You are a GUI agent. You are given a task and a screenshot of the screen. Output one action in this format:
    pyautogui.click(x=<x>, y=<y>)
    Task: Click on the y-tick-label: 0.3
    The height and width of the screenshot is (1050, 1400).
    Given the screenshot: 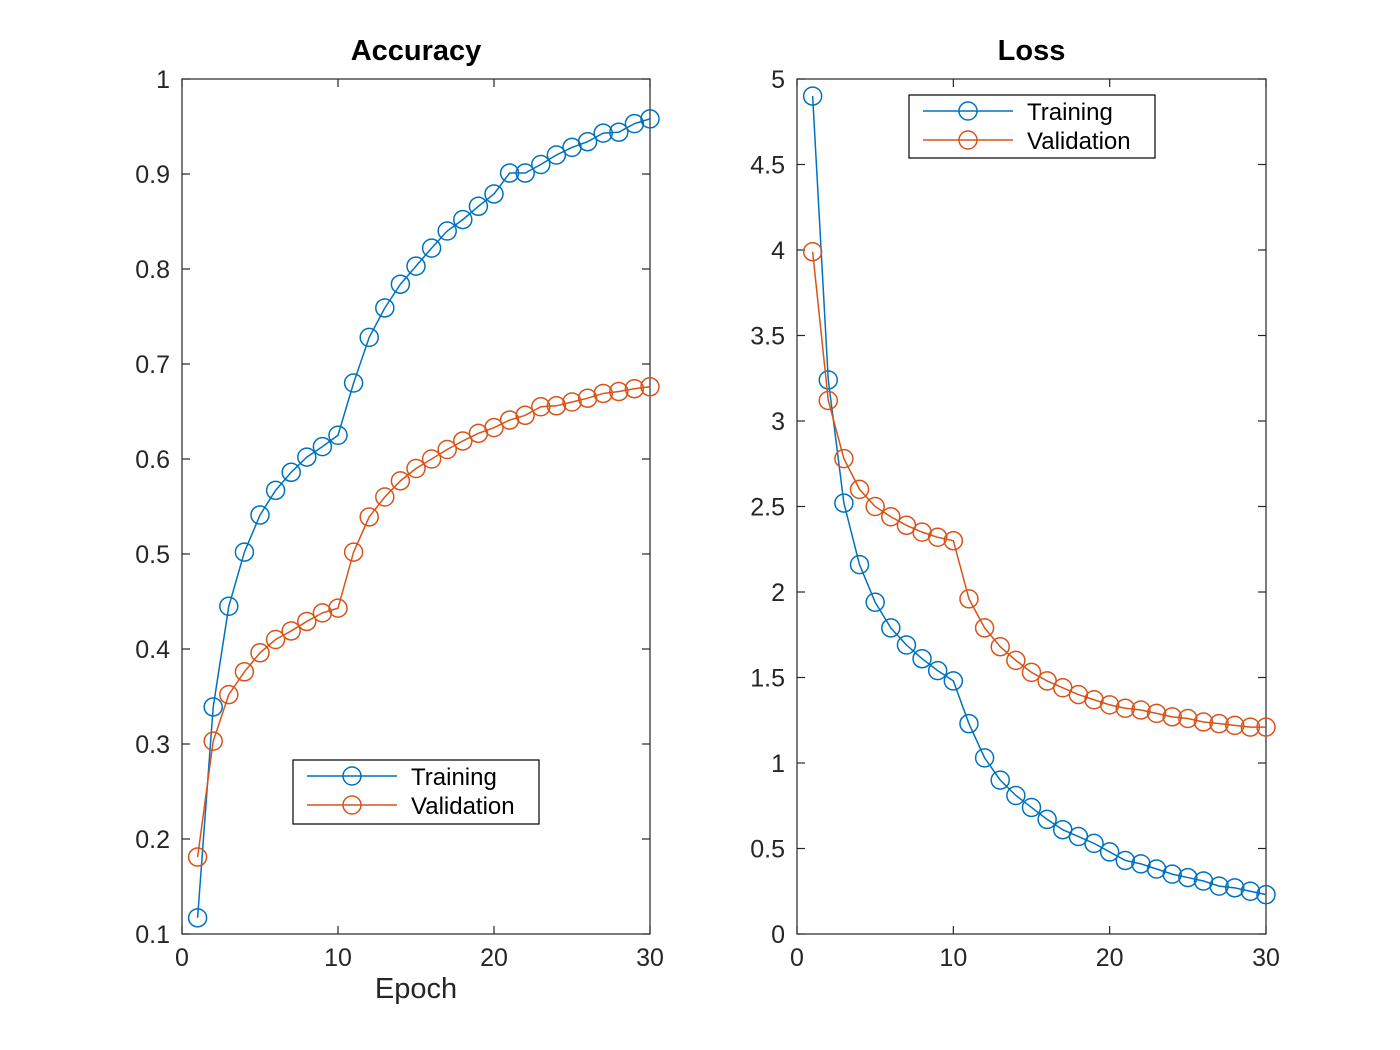 What is the action you would take?
    pyautogui.click(x=152, y=745)
    